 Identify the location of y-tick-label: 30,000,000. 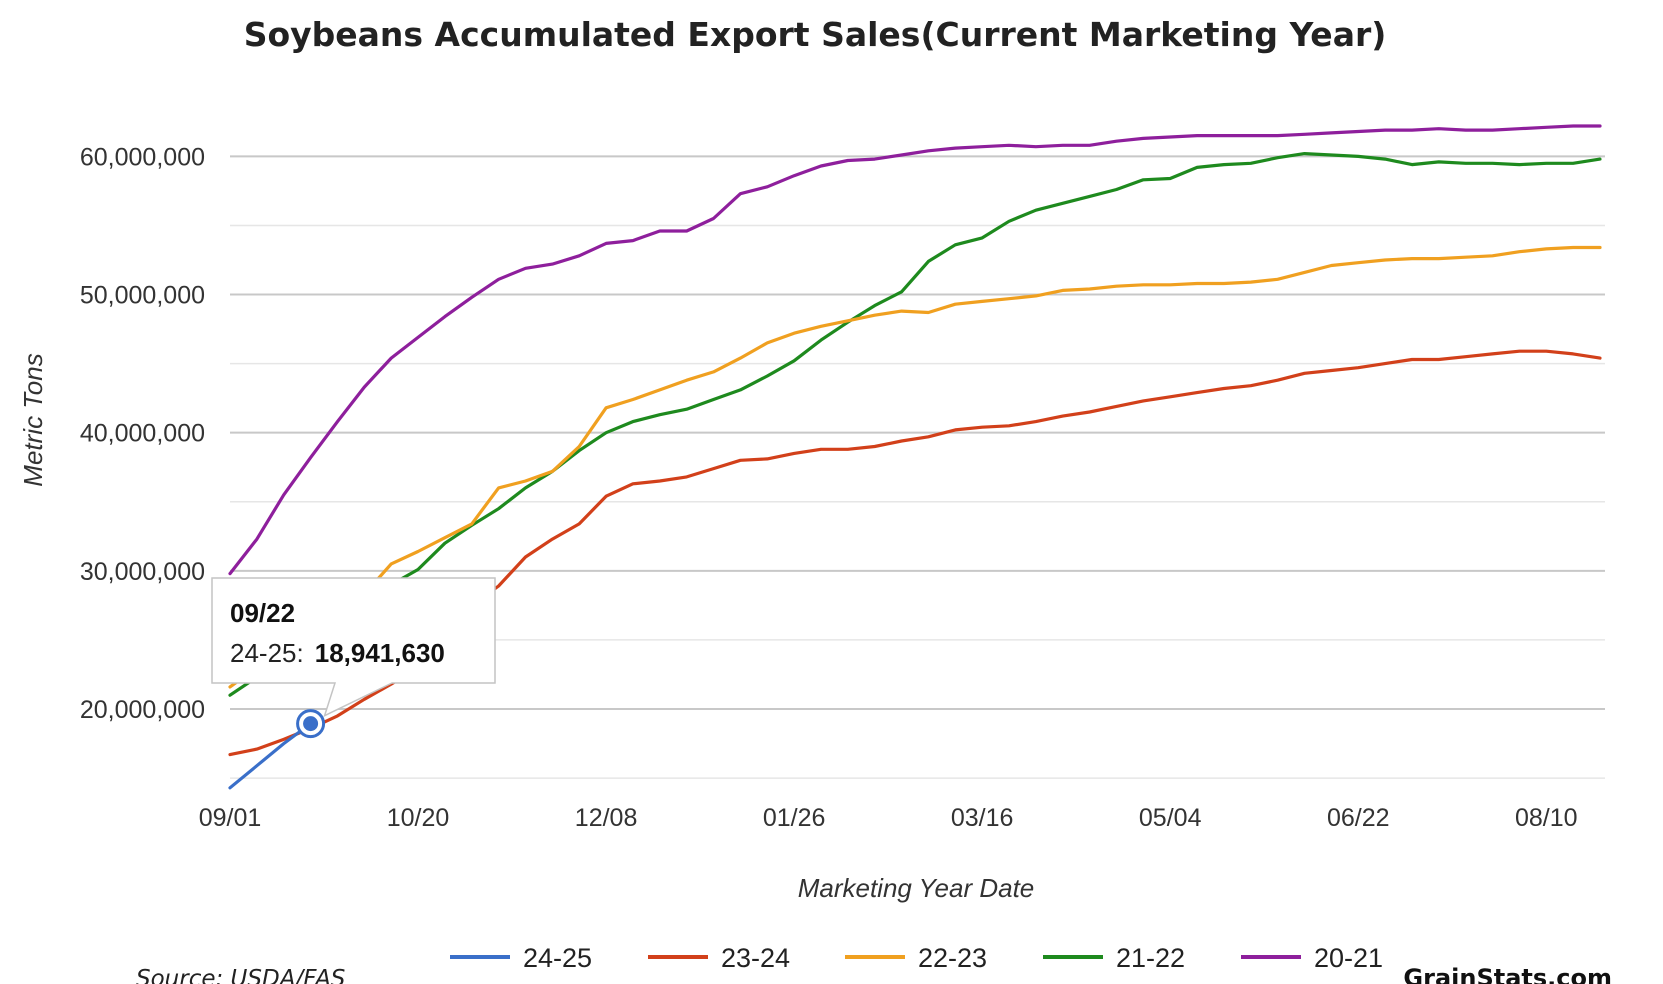
(142, 572).